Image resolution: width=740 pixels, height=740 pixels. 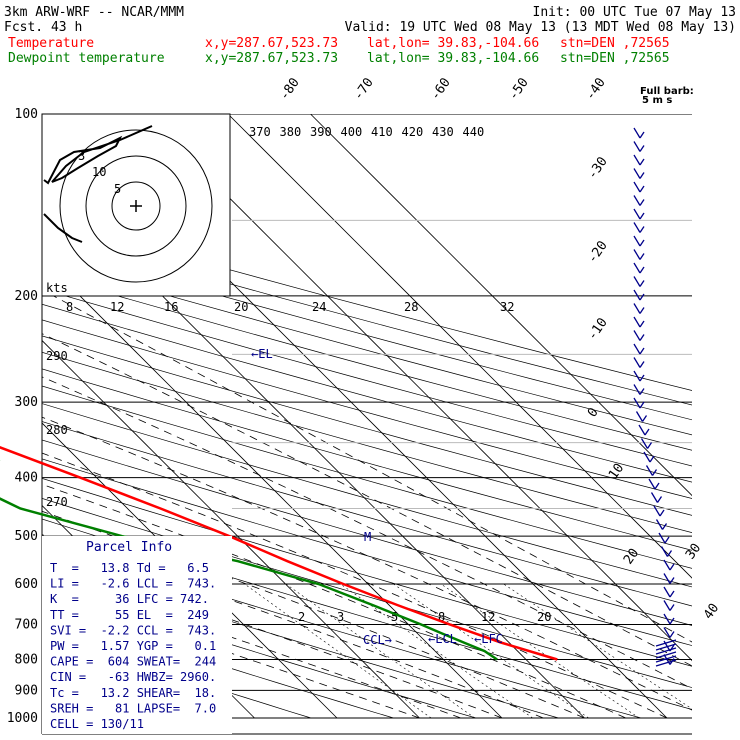 What do you see at coordinates (301, 617) in the screenshot?
I see `mixing-ratio-label: 2` at bounding box center [301, 617].